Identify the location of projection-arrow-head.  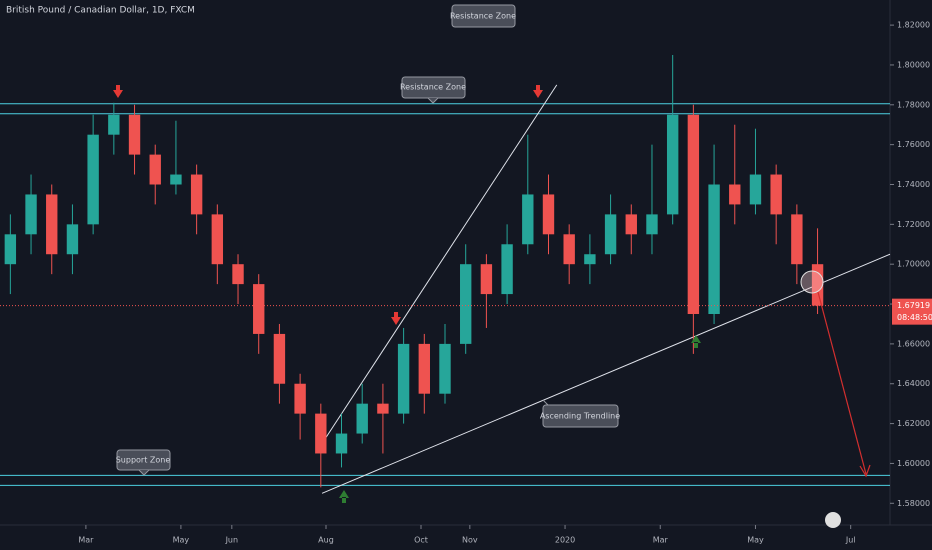
(865, 471).